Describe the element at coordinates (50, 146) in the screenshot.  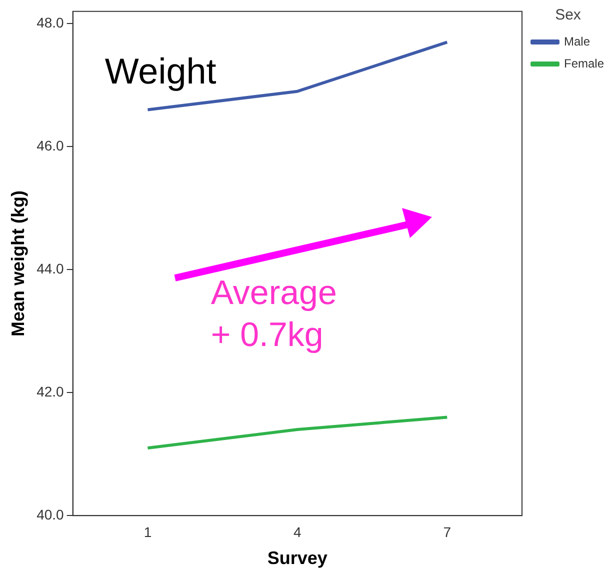
I see `y-tick-label: 46.0` at that location.